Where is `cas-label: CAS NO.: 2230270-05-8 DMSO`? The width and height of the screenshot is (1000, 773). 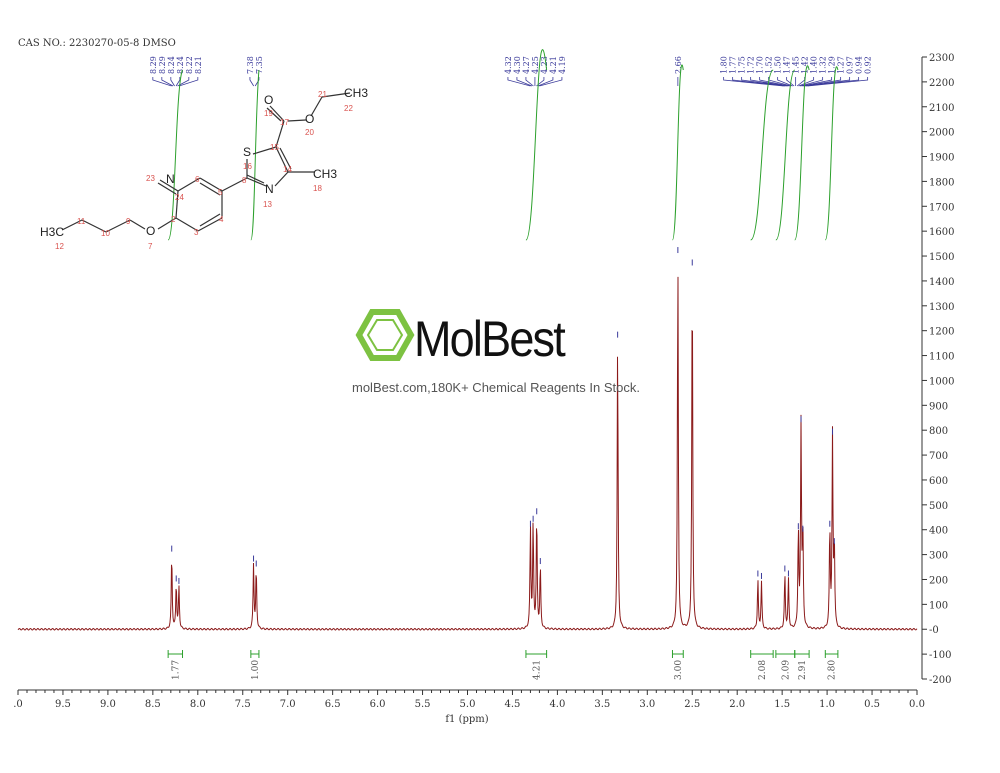
cas-label: CAS NO.: 2230270-05-8 DMSO is located at coordinates (97, 43).